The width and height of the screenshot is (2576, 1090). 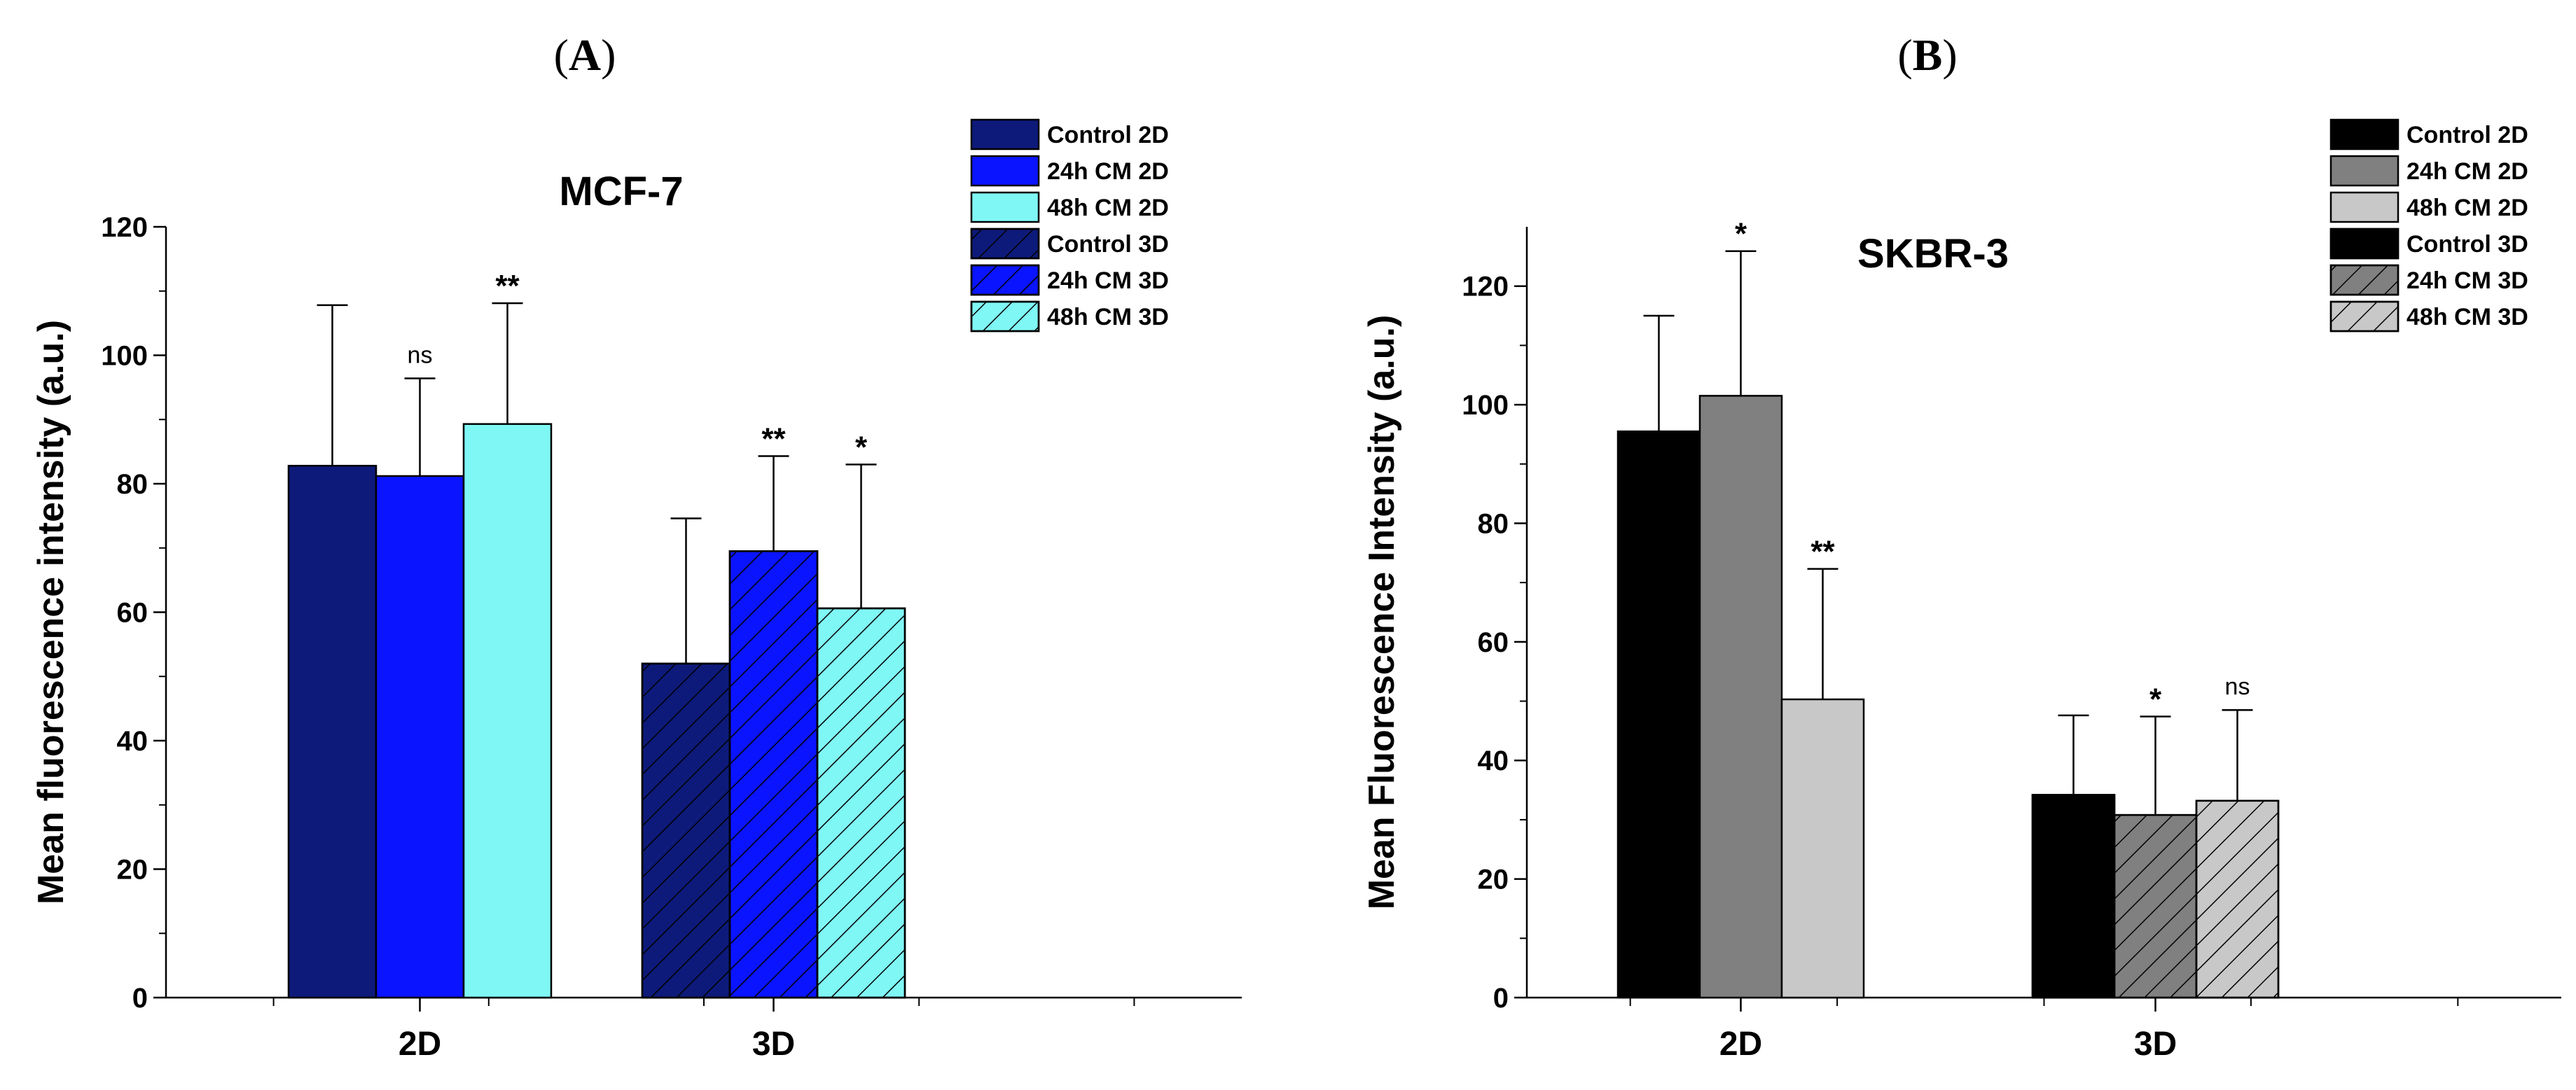 What do you see at coordinates (1927, 55) in the screenshot?
I see `panel-label: (B)` at bounding box center [1927, 55].